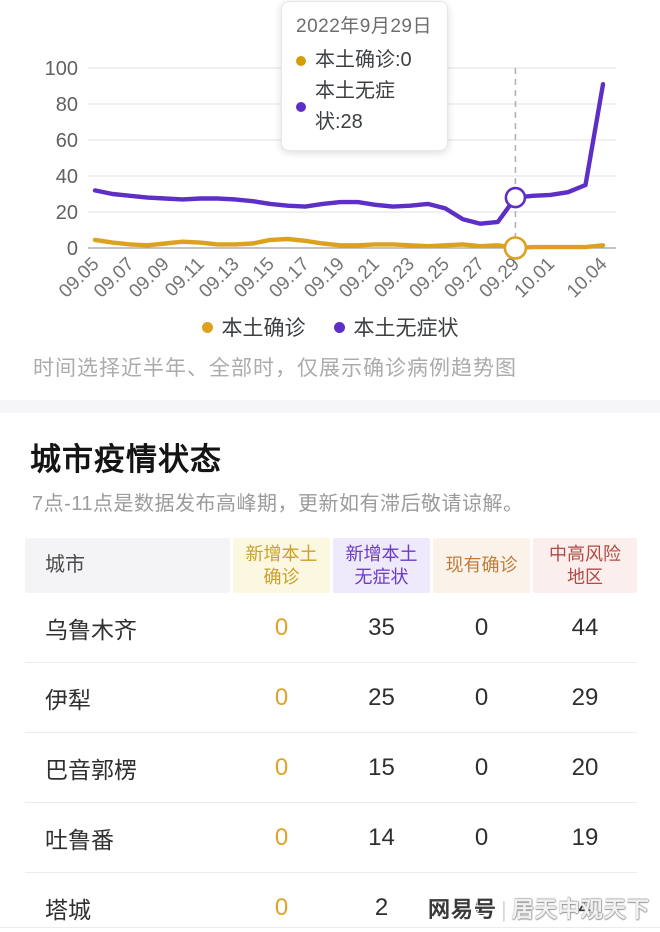  Describe the element at coordinates (324, 278) in the screenshot. I see `svg-text: 09.19` at that location.